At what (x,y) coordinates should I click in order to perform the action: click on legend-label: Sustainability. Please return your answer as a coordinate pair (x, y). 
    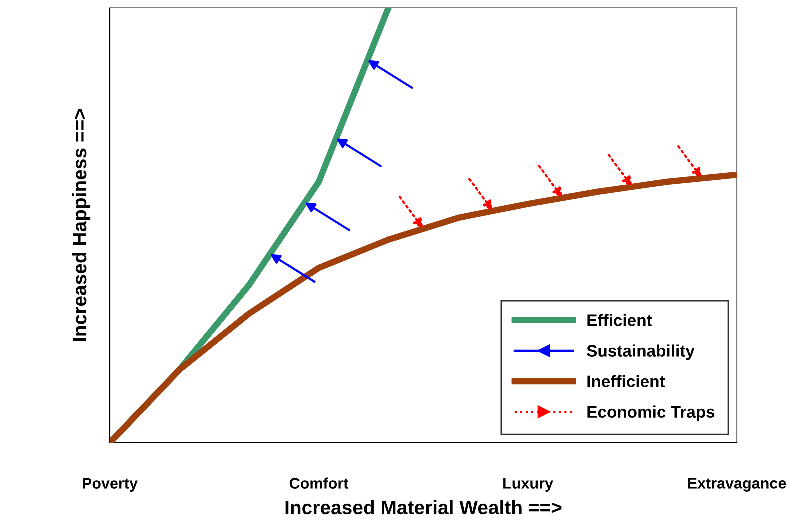
    Looking at the image, I should click on (641, 352).